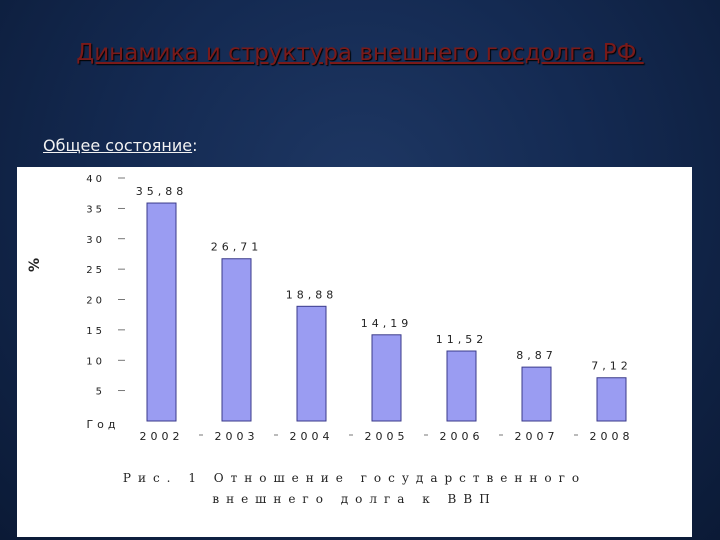  What do you see at coordinates (237, 436) in the screenshot?
I see `category-label-2003: 2003` at bounding box center [237, 436].